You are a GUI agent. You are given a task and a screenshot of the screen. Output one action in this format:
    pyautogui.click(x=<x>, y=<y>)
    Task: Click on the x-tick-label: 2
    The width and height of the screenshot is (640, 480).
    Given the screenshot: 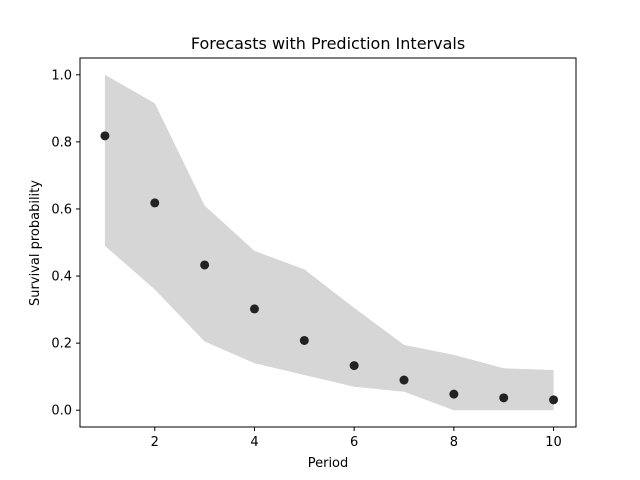 What is the action you would take?
    pyautogui.click(x=155, y=442)
    